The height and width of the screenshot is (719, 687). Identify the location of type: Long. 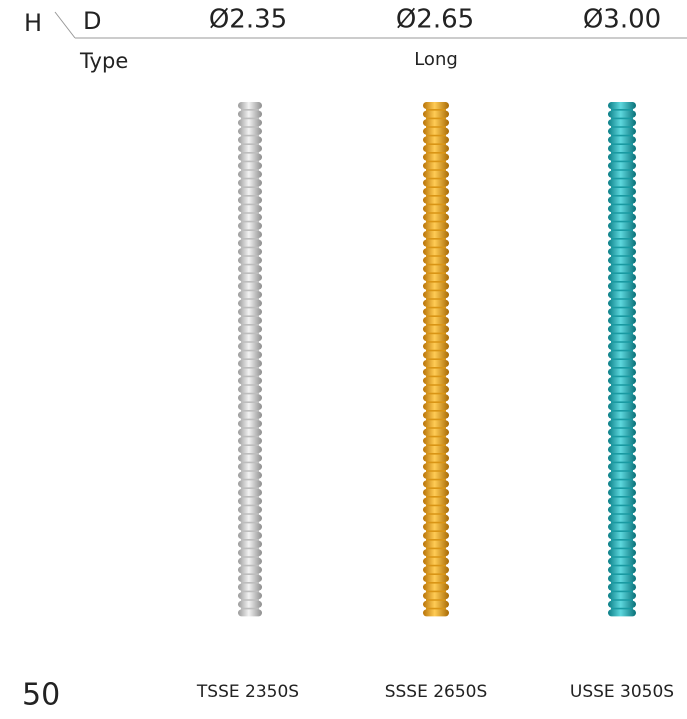
(436, 59).